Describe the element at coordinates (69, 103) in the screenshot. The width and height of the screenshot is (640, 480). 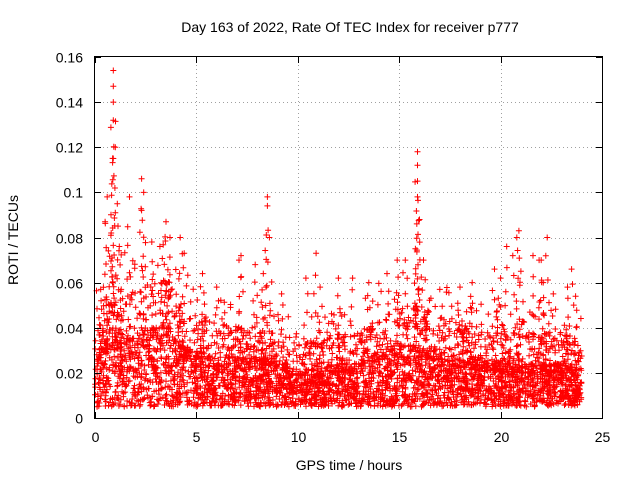
I see `y-tick-label: 0.14` at that location.